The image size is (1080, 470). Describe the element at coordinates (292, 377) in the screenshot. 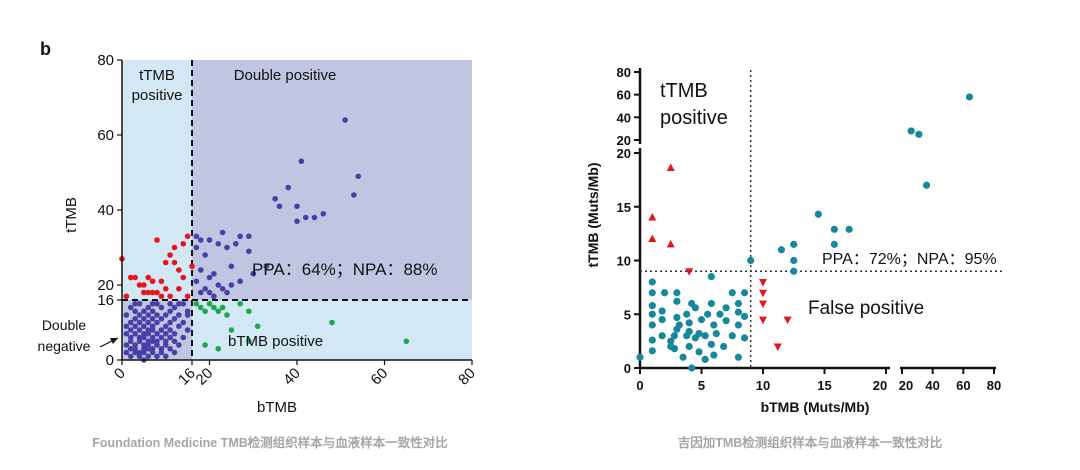

I see `x-tick-label: 40` at that location.